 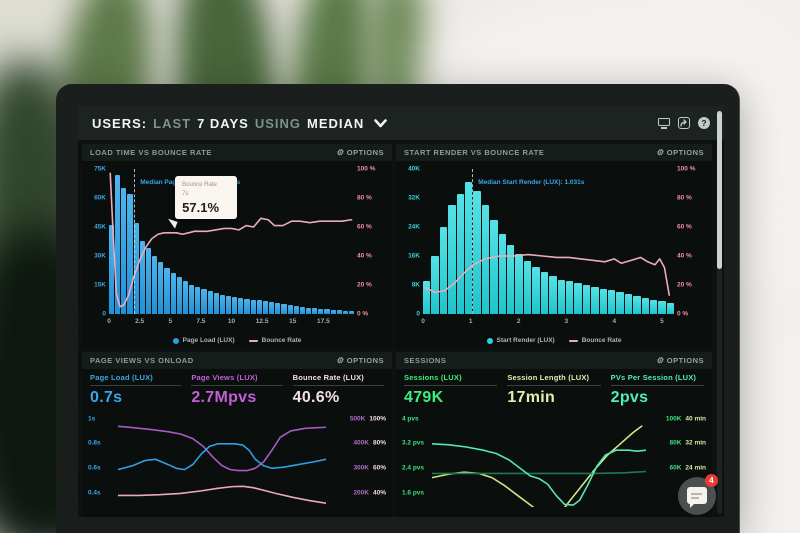 I want to click on metric-session-length: Session Length (LUX) 17min, so click(x=554, y=393).